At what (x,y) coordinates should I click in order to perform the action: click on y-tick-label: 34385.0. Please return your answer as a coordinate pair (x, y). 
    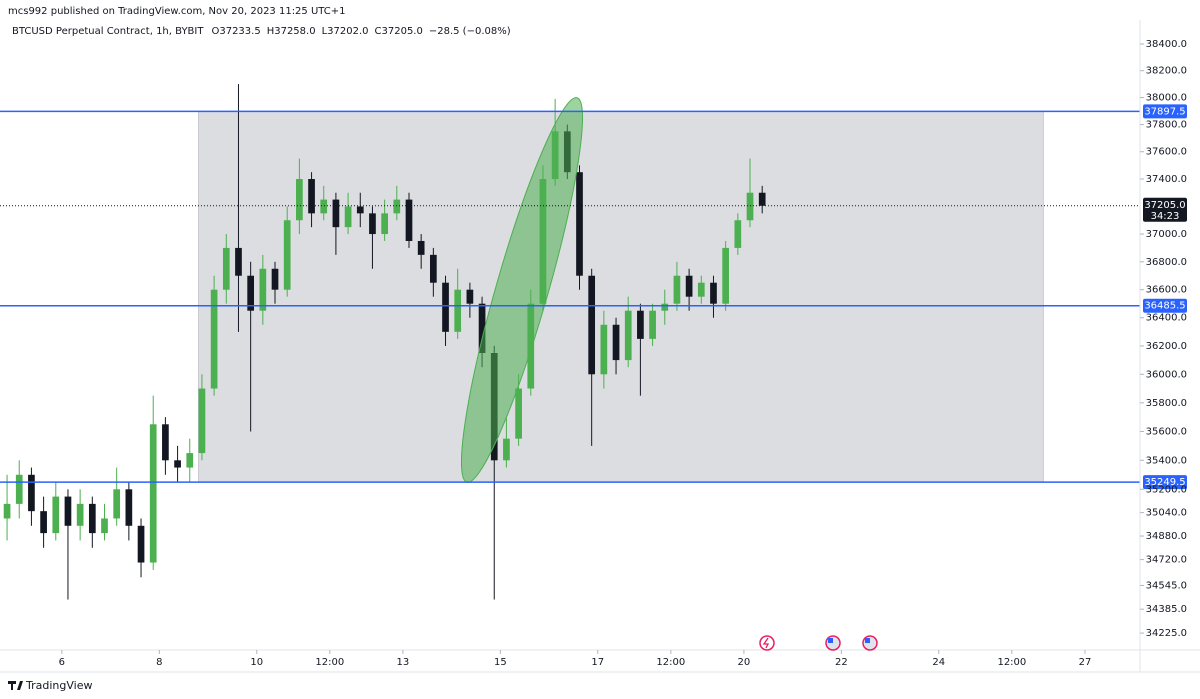
    Looking at the image, I should click on (1166, 609).